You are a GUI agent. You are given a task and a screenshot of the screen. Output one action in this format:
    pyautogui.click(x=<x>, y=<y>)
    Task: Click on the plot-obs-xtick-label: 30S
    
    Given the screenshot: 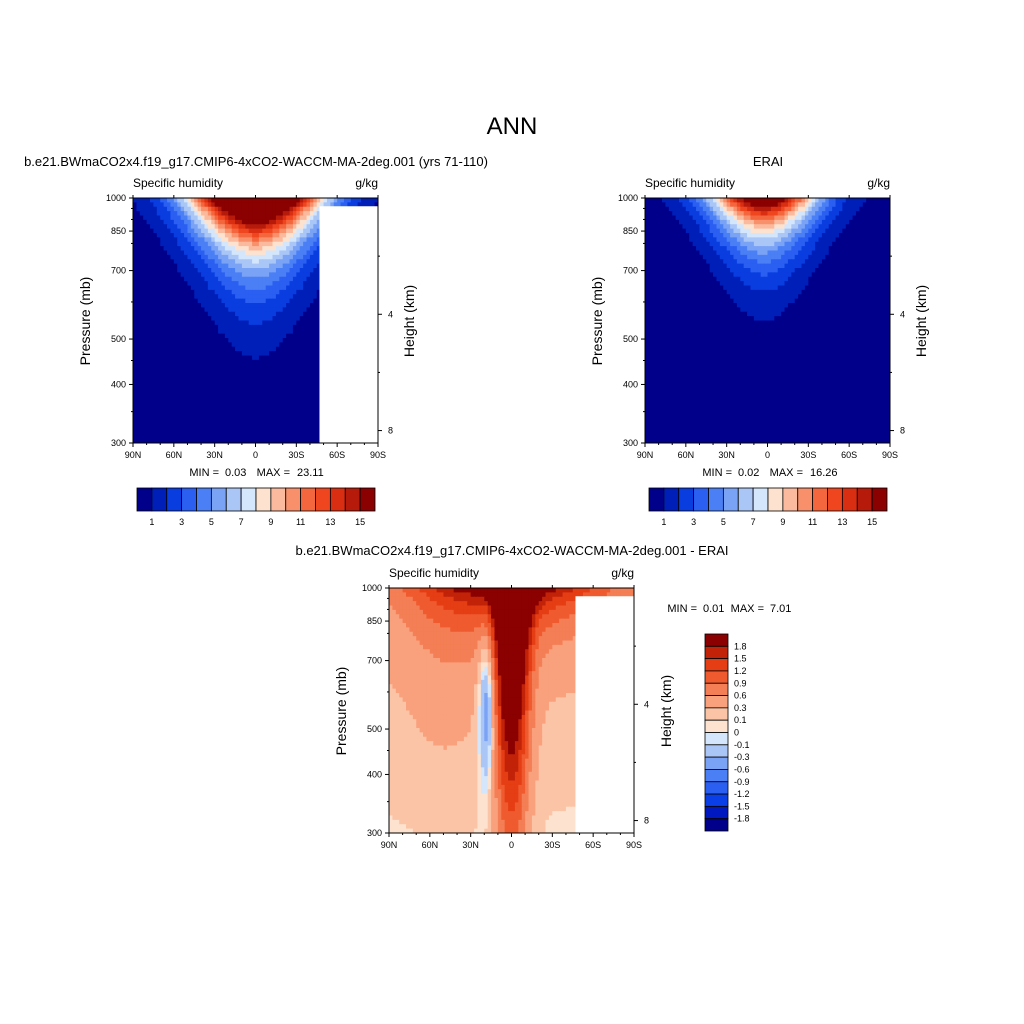 What is the action you would take?
    pyautogui.click(x=808, y=455)
    